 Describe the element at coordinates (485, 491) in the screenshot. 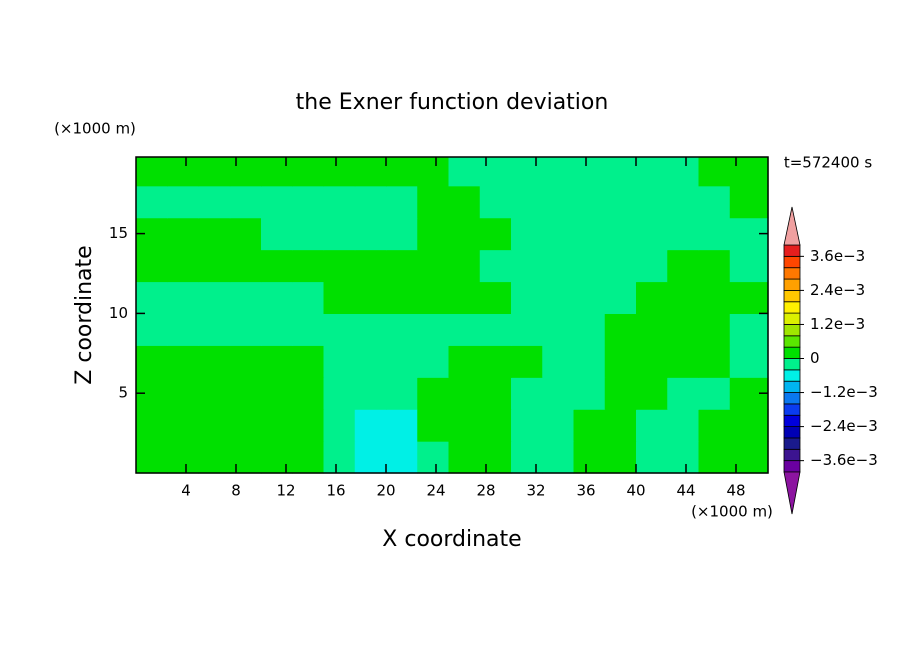

I see `x-tick-label: 28` at that location.